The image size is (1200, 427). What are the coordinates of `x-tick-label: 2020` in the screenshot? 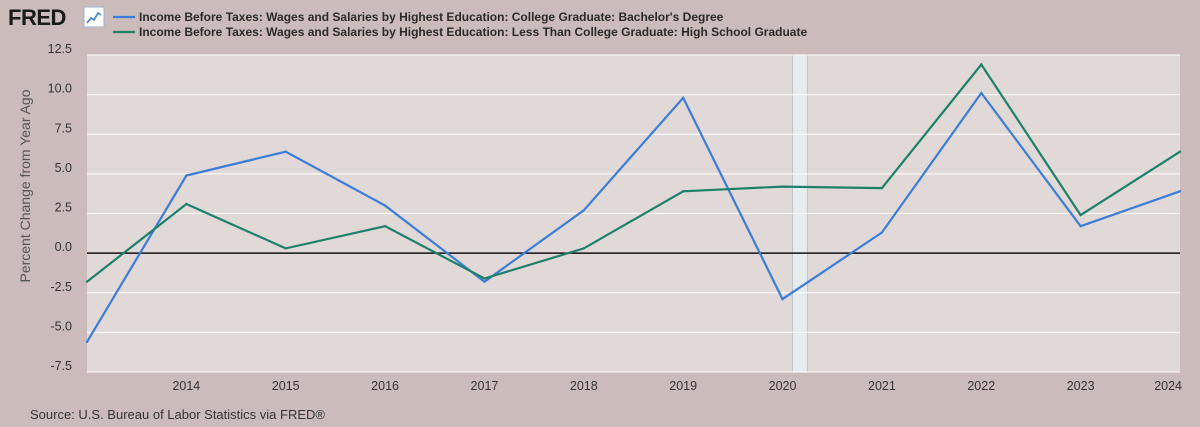 It's located at (783, 386).